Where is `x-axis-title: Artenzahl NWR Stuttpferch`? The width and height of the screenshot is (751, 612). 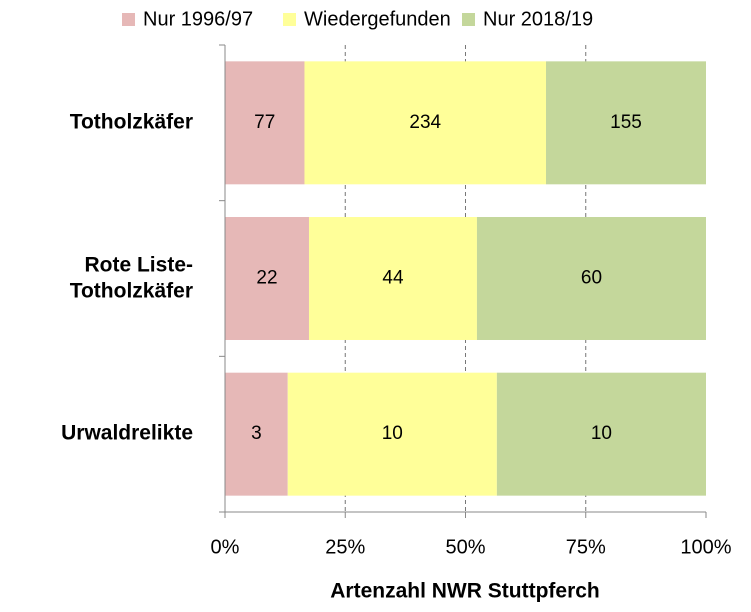 x-axis-title: Artenzahl NWR Stuttpferch is located at coordinates (465, 591).